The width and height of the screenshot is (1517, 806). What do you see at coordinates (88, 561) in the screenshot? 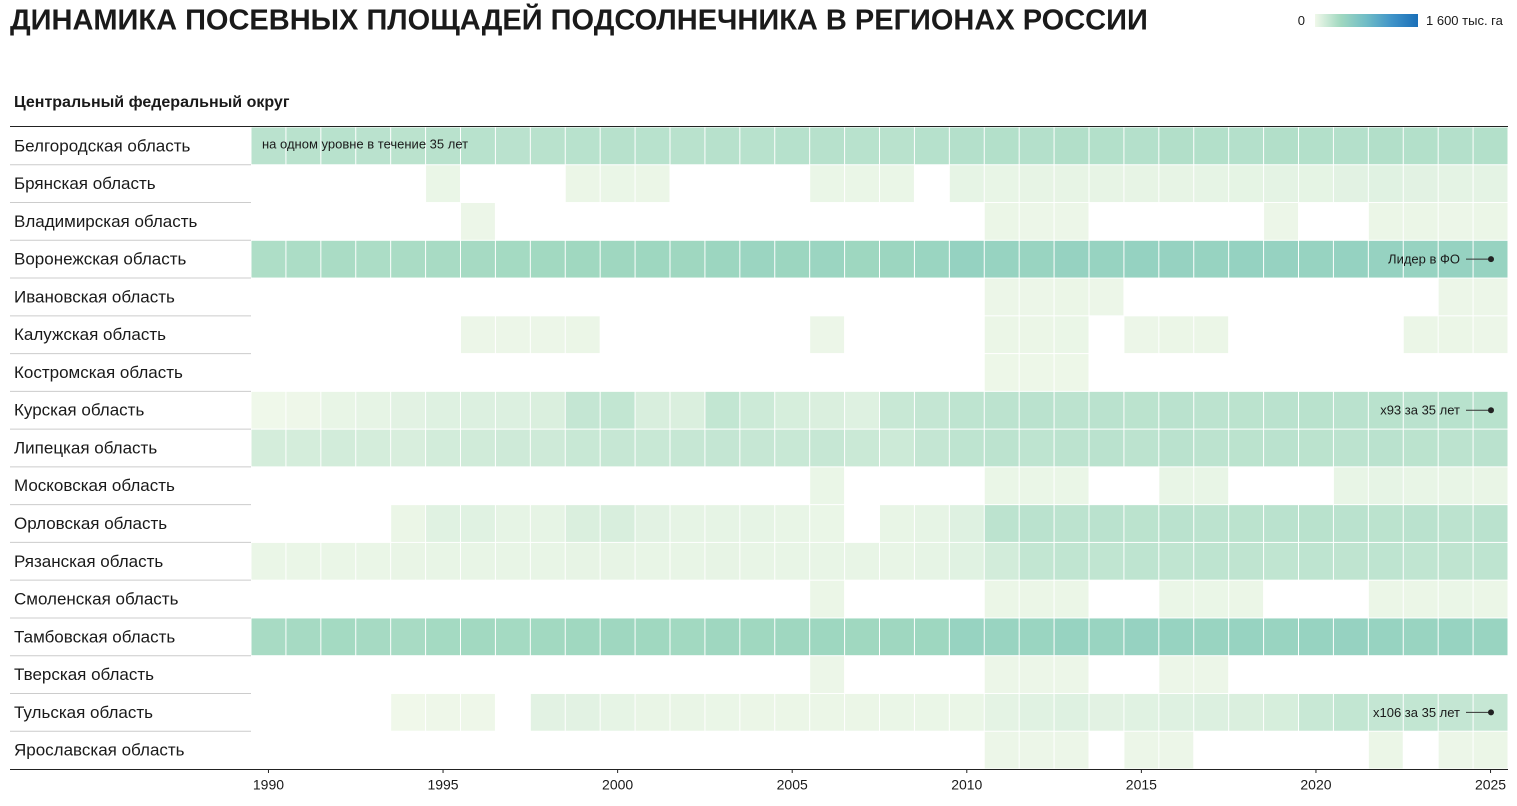
I see `row-label: Рязанская область` at bounding box center [88, 561].